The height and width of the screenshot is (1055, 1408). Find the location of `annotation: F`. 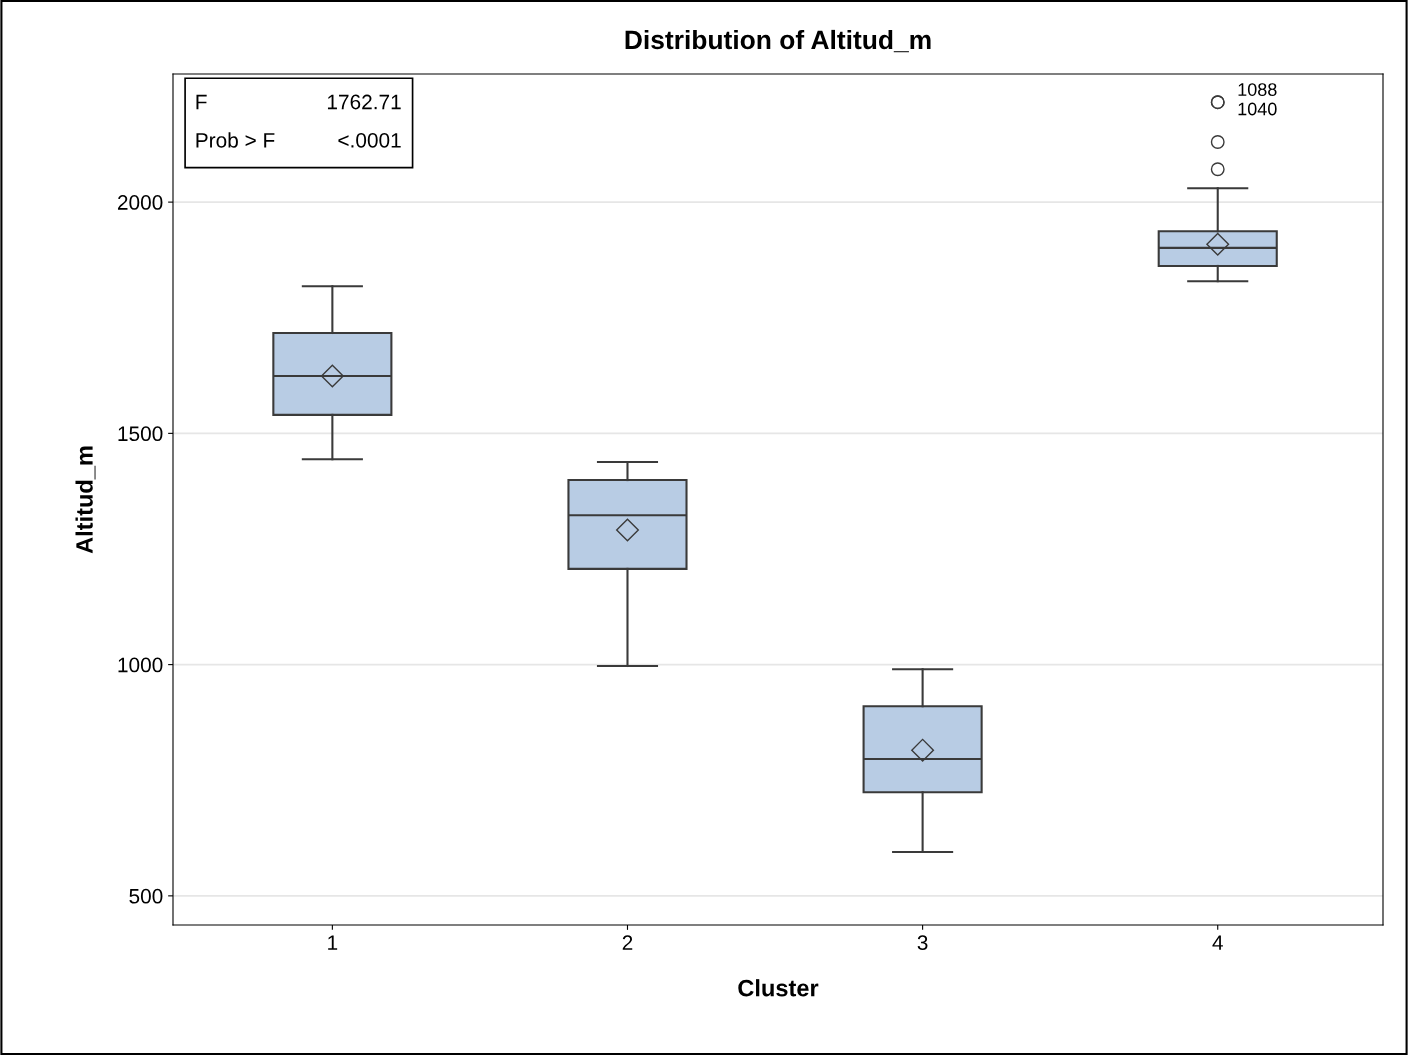

annotation: F is located at coordinates (201, 102).